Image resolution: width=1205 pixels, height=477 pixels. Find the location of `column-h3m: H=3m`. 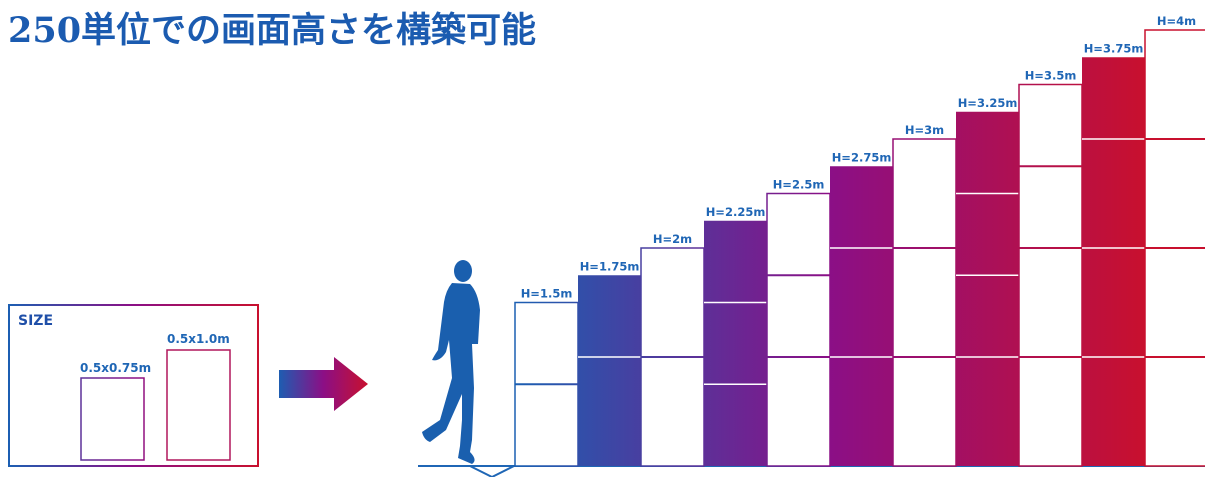

column-h3m: H=3m is located at coordinates (924, 295).